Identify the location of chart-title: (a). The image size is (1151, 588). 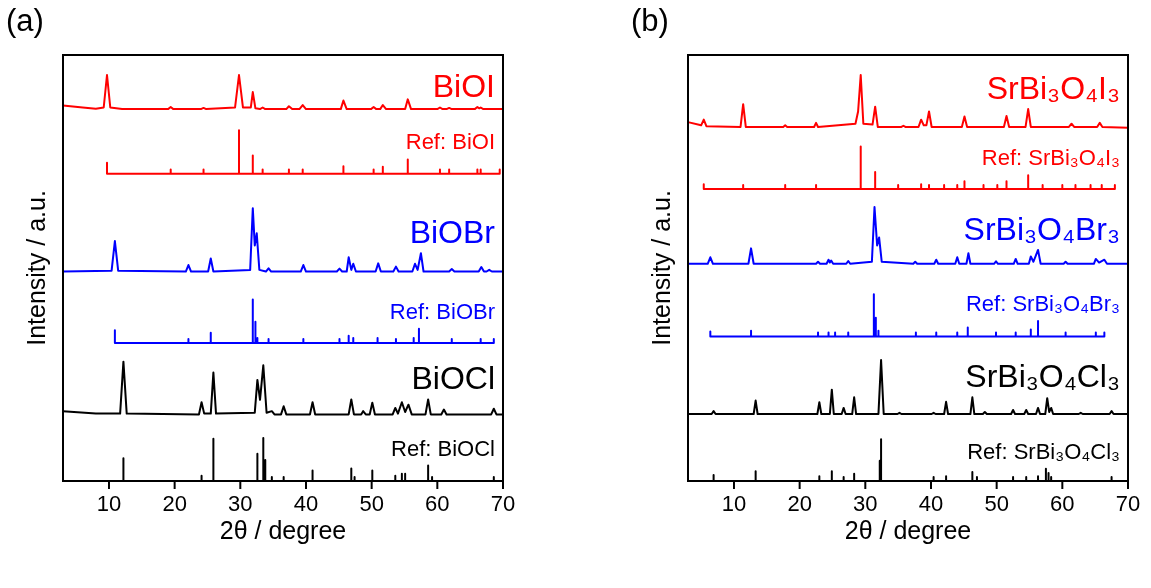
(25, 20).